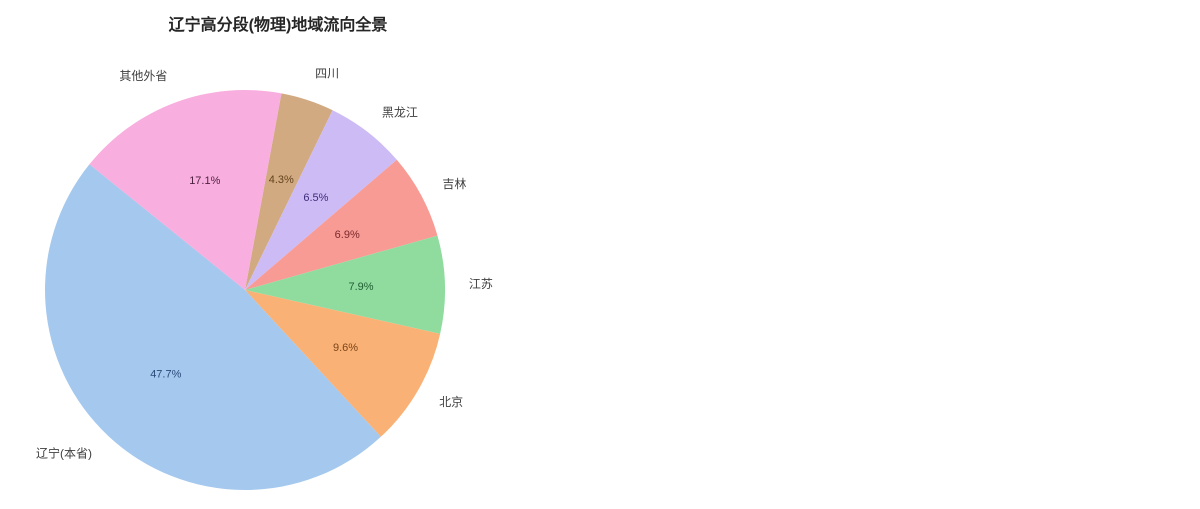  I want to click on category-label: 吉林, so click(454, 184).